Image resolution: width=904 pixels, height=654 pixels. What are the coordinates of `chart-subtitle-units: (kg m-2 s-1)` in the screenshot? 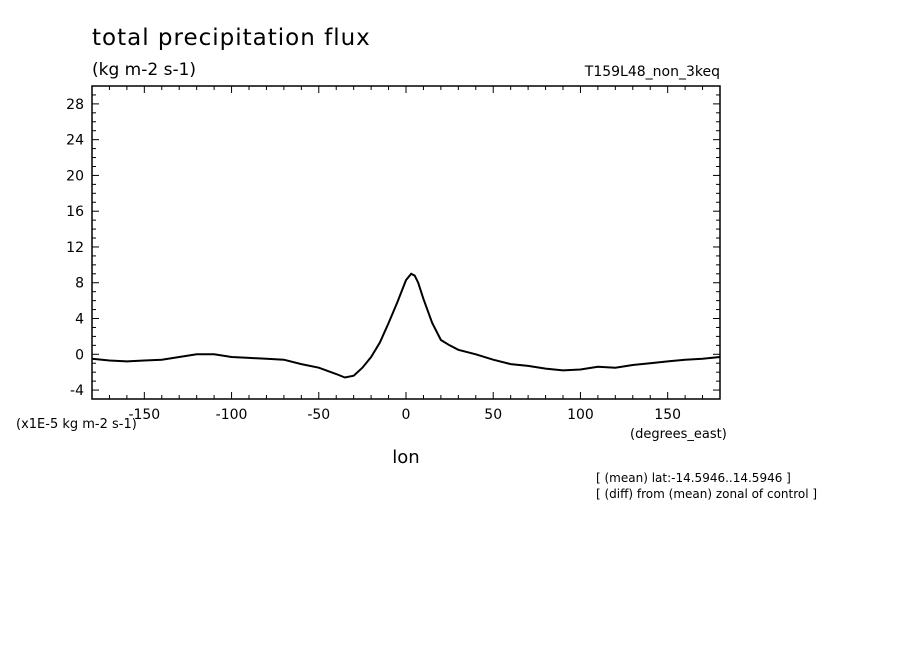 It's located at (144, 70).